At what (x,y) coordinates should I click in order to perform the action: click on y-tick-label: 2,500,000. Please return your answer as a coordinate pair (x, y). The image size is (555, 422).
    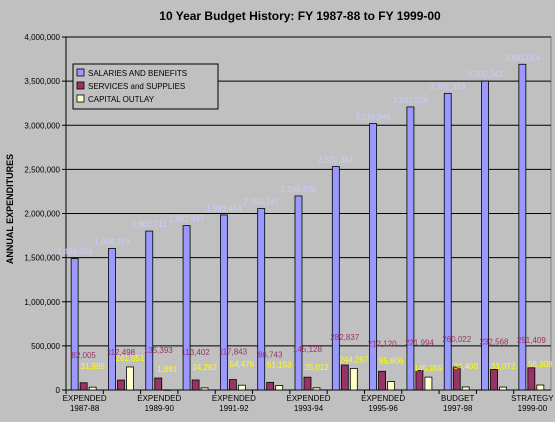
    Looking at the image, I should click on (42, 169).